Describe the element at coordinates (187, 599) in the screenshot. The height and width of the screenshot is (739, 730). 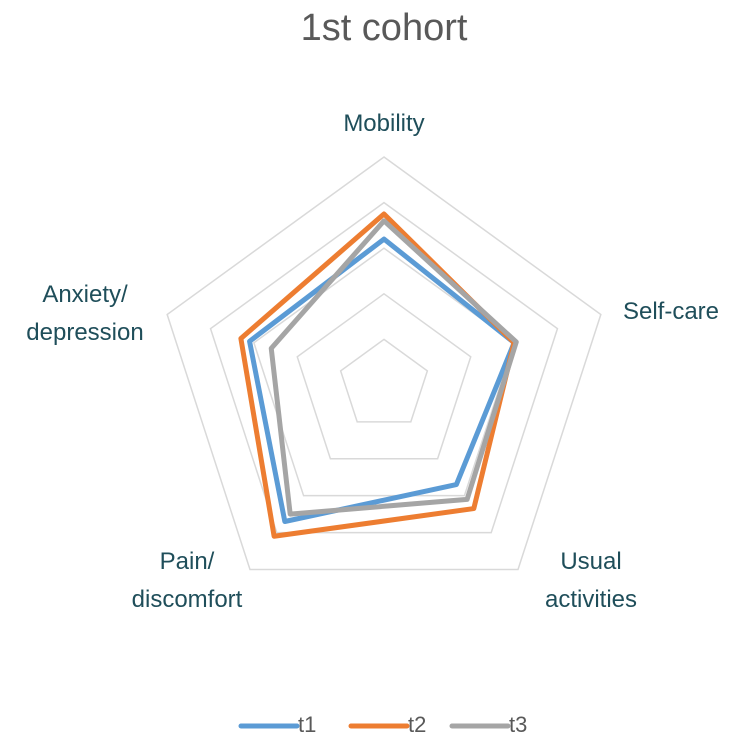
I see `axis-label-line: discomfort` at that location.